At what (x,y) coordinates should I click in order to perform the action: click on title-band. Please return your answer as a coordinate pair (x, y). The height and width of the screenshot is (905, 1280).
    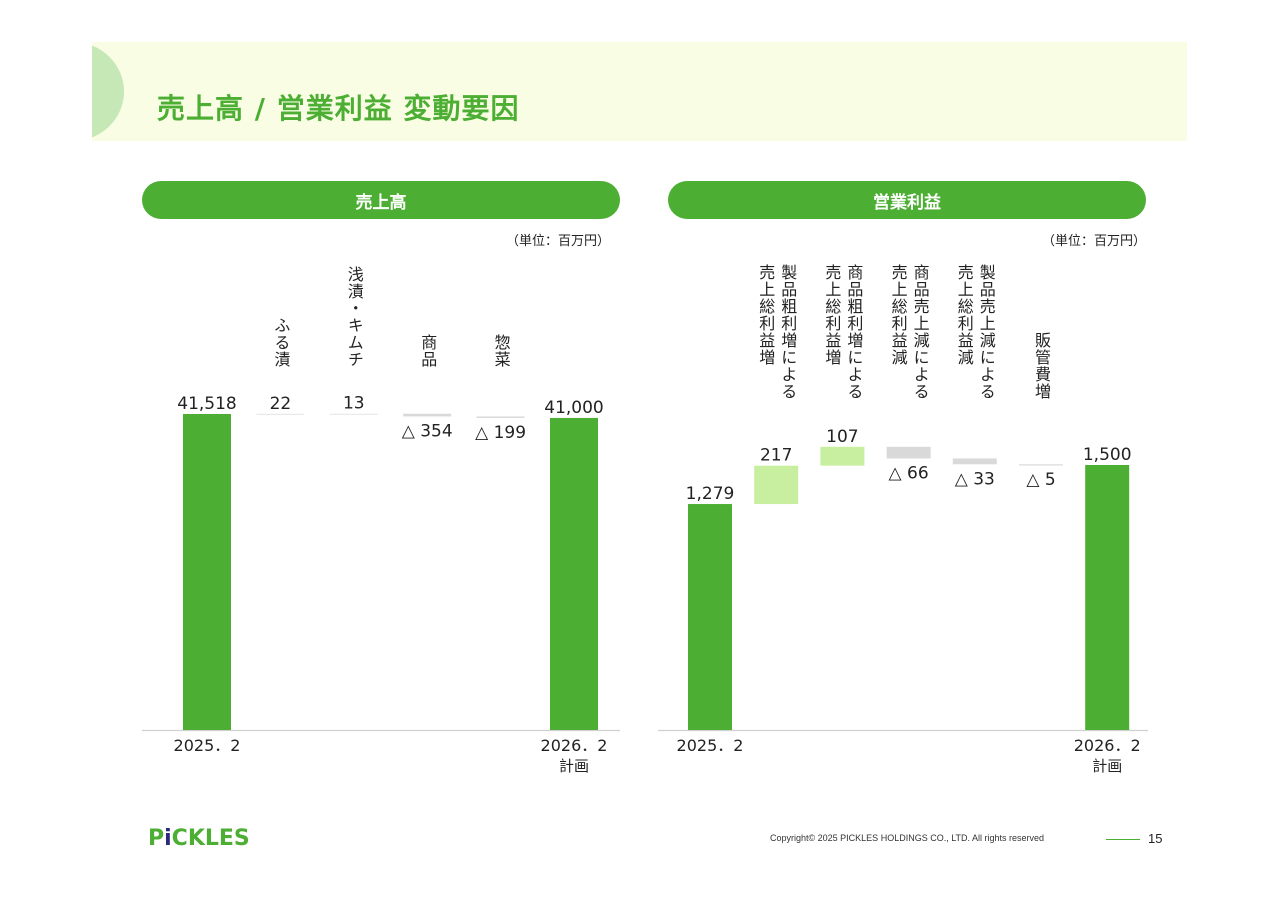
    Looking at the image, I should click on (639, 91).